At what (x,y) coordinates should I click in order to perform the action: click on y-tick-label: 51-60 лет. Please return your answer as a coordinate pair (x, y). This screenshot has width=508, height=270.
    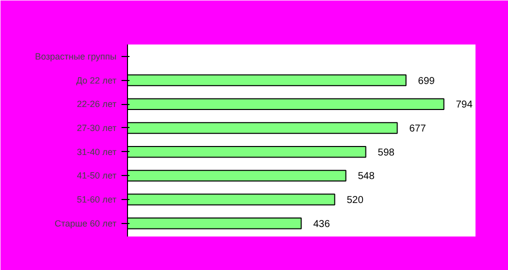
    Looking at the image, I should click on (96, 199).